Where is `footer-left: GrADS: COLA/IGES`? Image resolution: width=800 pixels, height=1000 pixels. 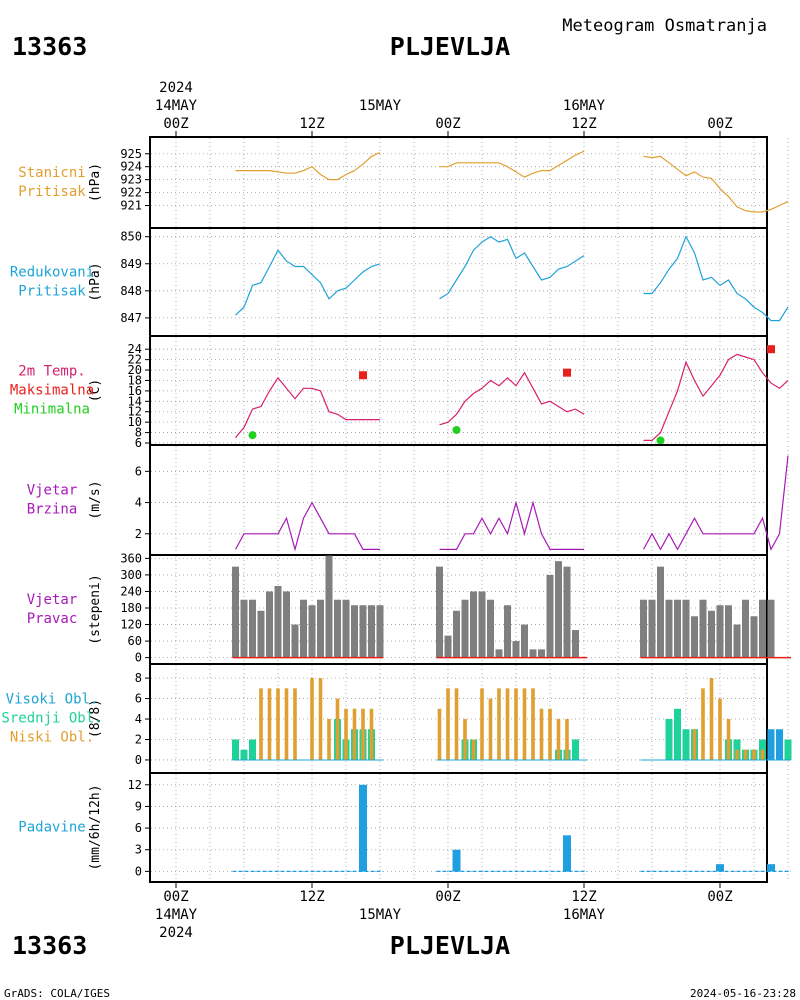 footer-left: GrADS: COLA/IGES is located at coordinates (57, 993).